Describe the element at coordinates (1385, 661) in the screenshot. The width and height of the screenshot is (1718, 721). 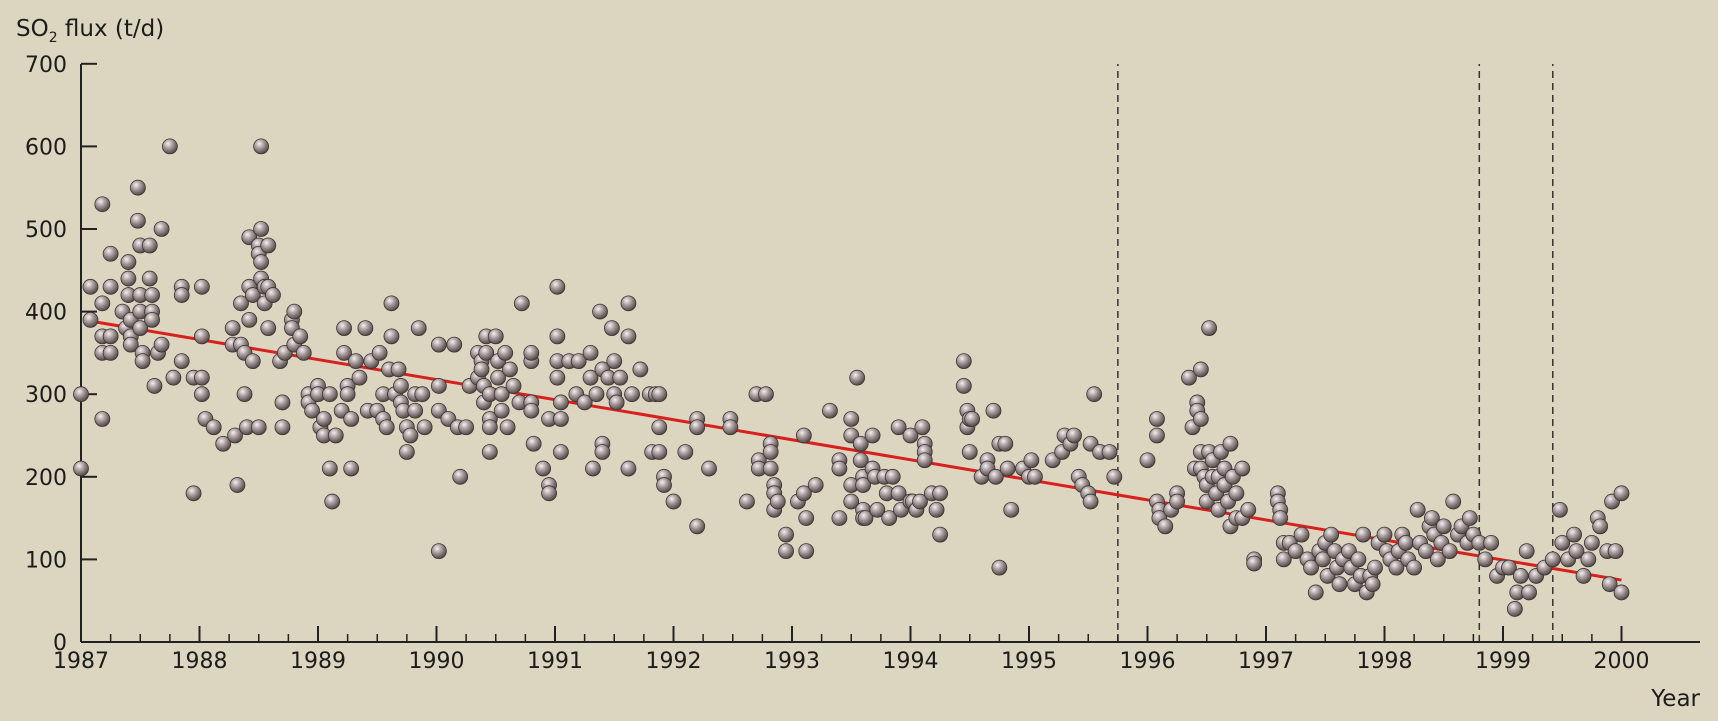
I see `x-tick-label: 1998` at that location.